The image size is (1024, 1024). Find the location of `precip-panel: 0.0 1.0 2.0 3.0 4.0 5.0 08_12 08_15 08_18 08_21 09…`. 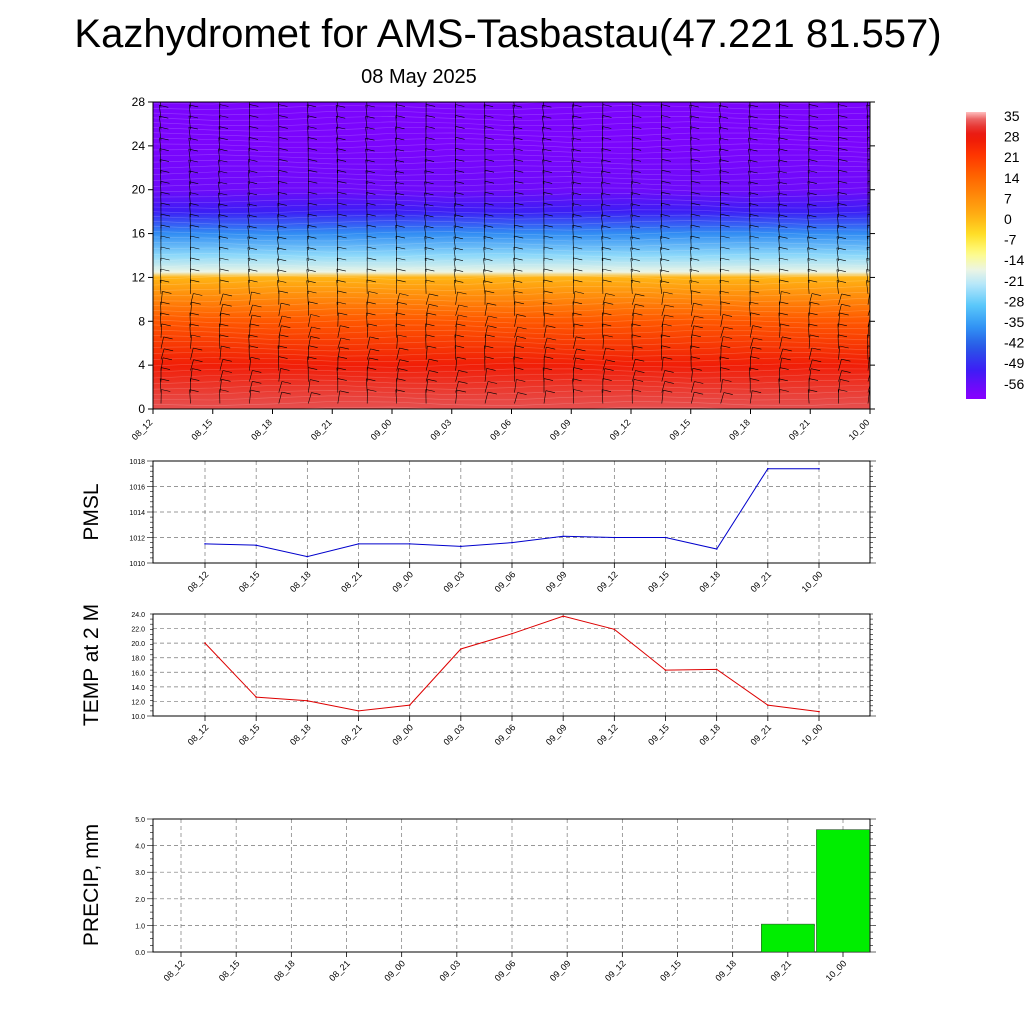

precip-panel: 0.0 1.0 2.0 3.0 4.0 5.0 08_12 08_15 08_18 08_21 09… is located at coordinates (478, 900).